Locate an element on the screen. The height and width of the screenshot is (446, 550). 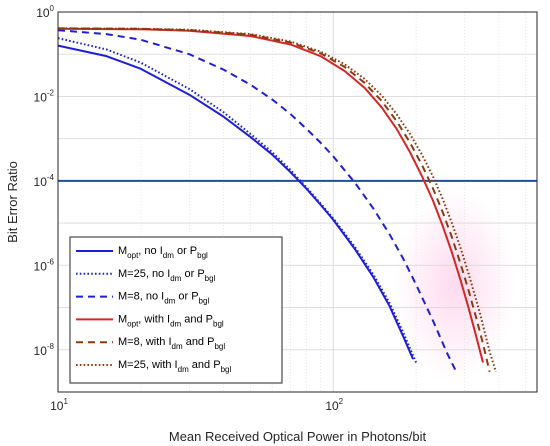
x-tick-label: 10¹ is located at coordinates (59, 405).